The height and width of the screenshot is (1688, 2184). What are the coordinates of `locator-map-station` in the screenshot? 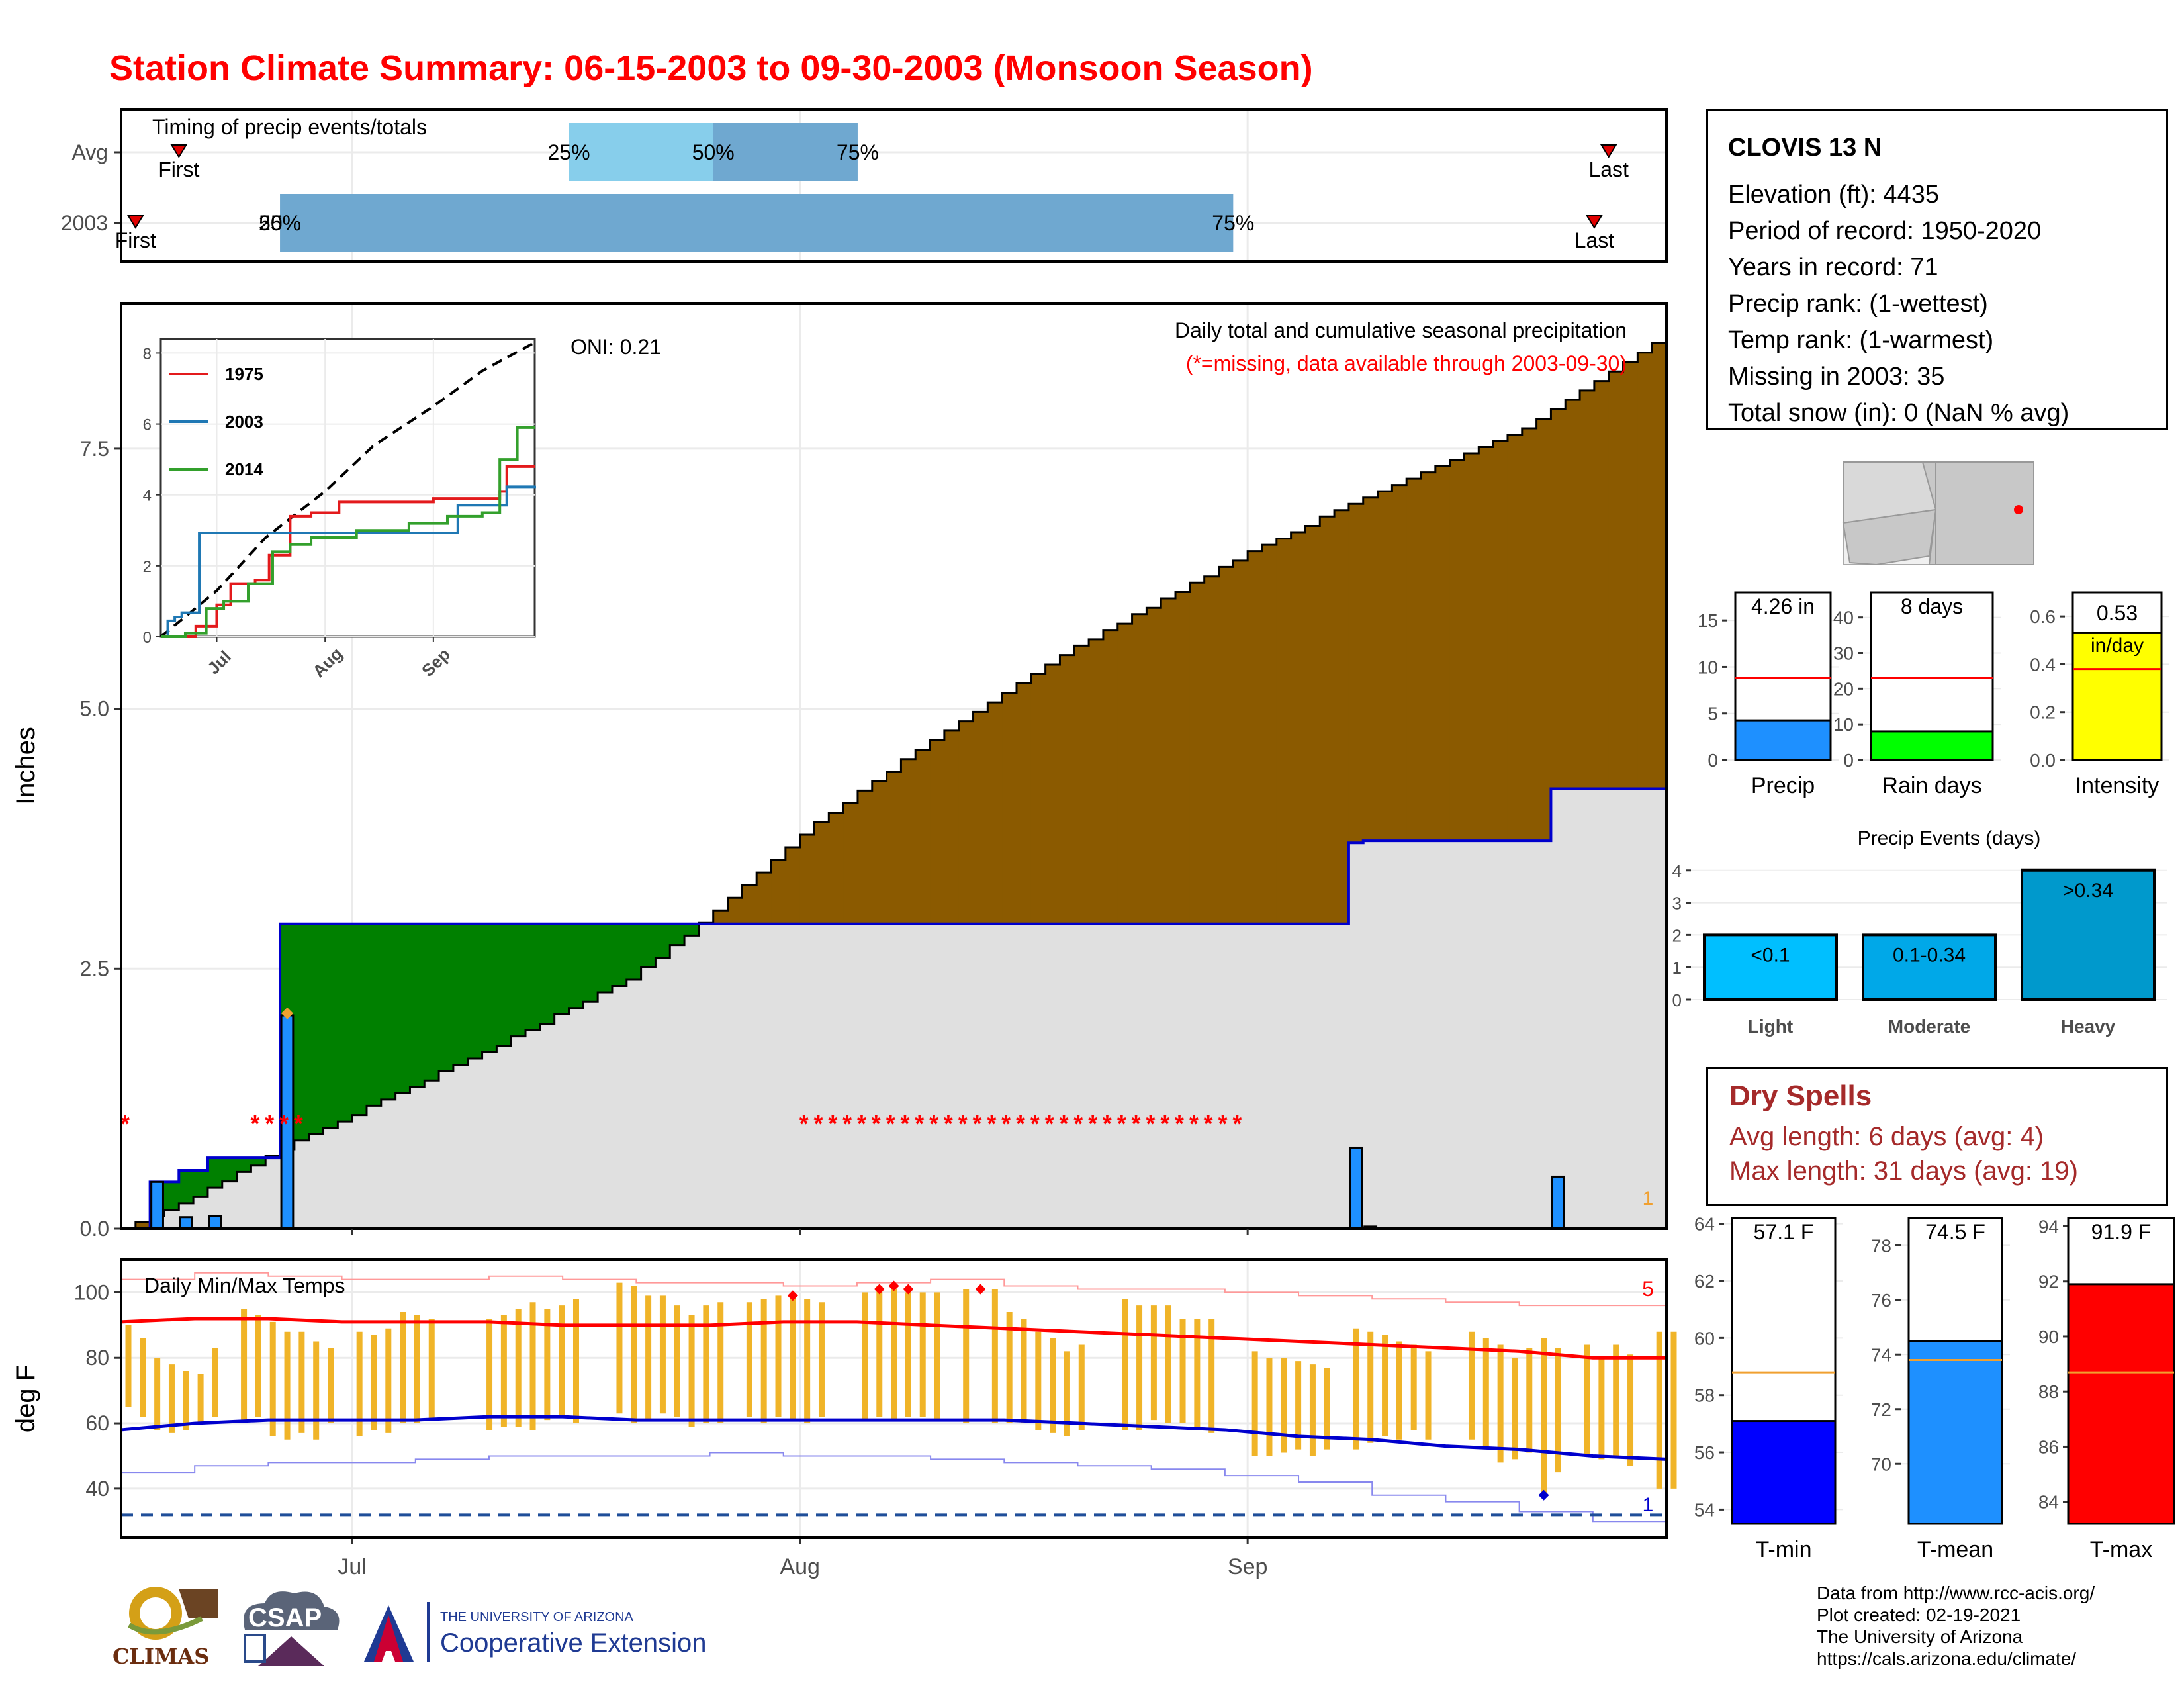 It's located at (2019, 509).